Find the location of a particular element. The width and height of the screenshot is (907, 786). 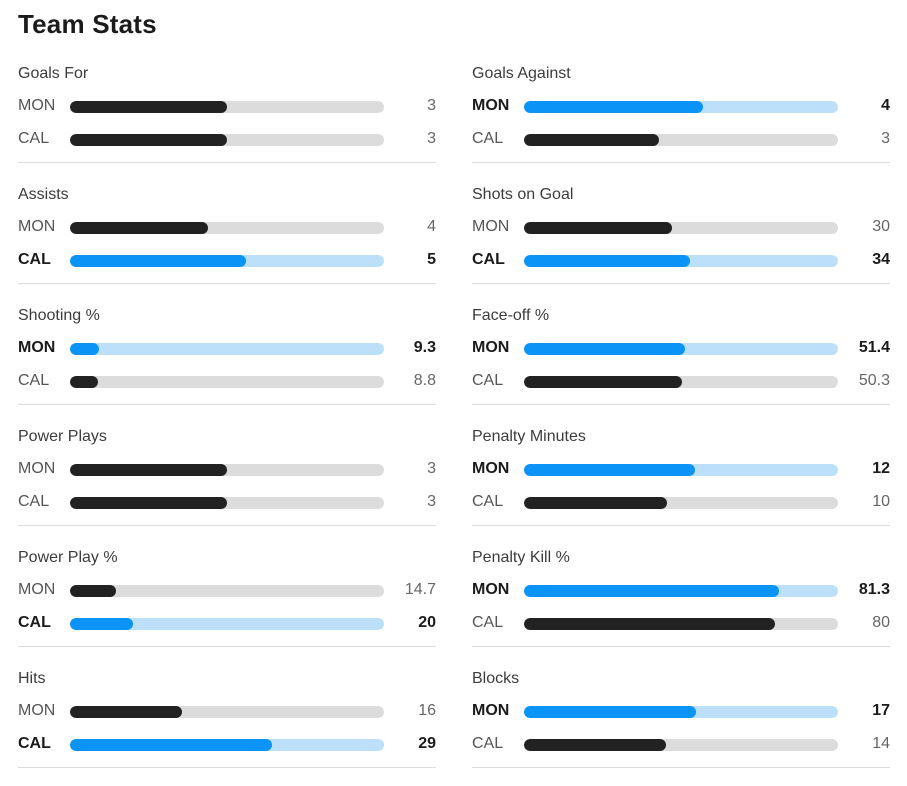

team-row: MON 9.3 is located at coordinates (227, 348).